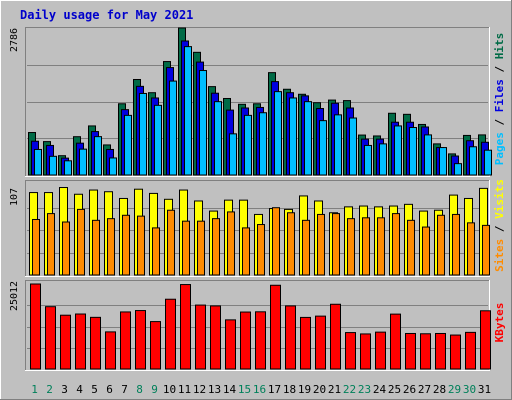  I want to click on x-tick-label: 24, so click(380, 389).